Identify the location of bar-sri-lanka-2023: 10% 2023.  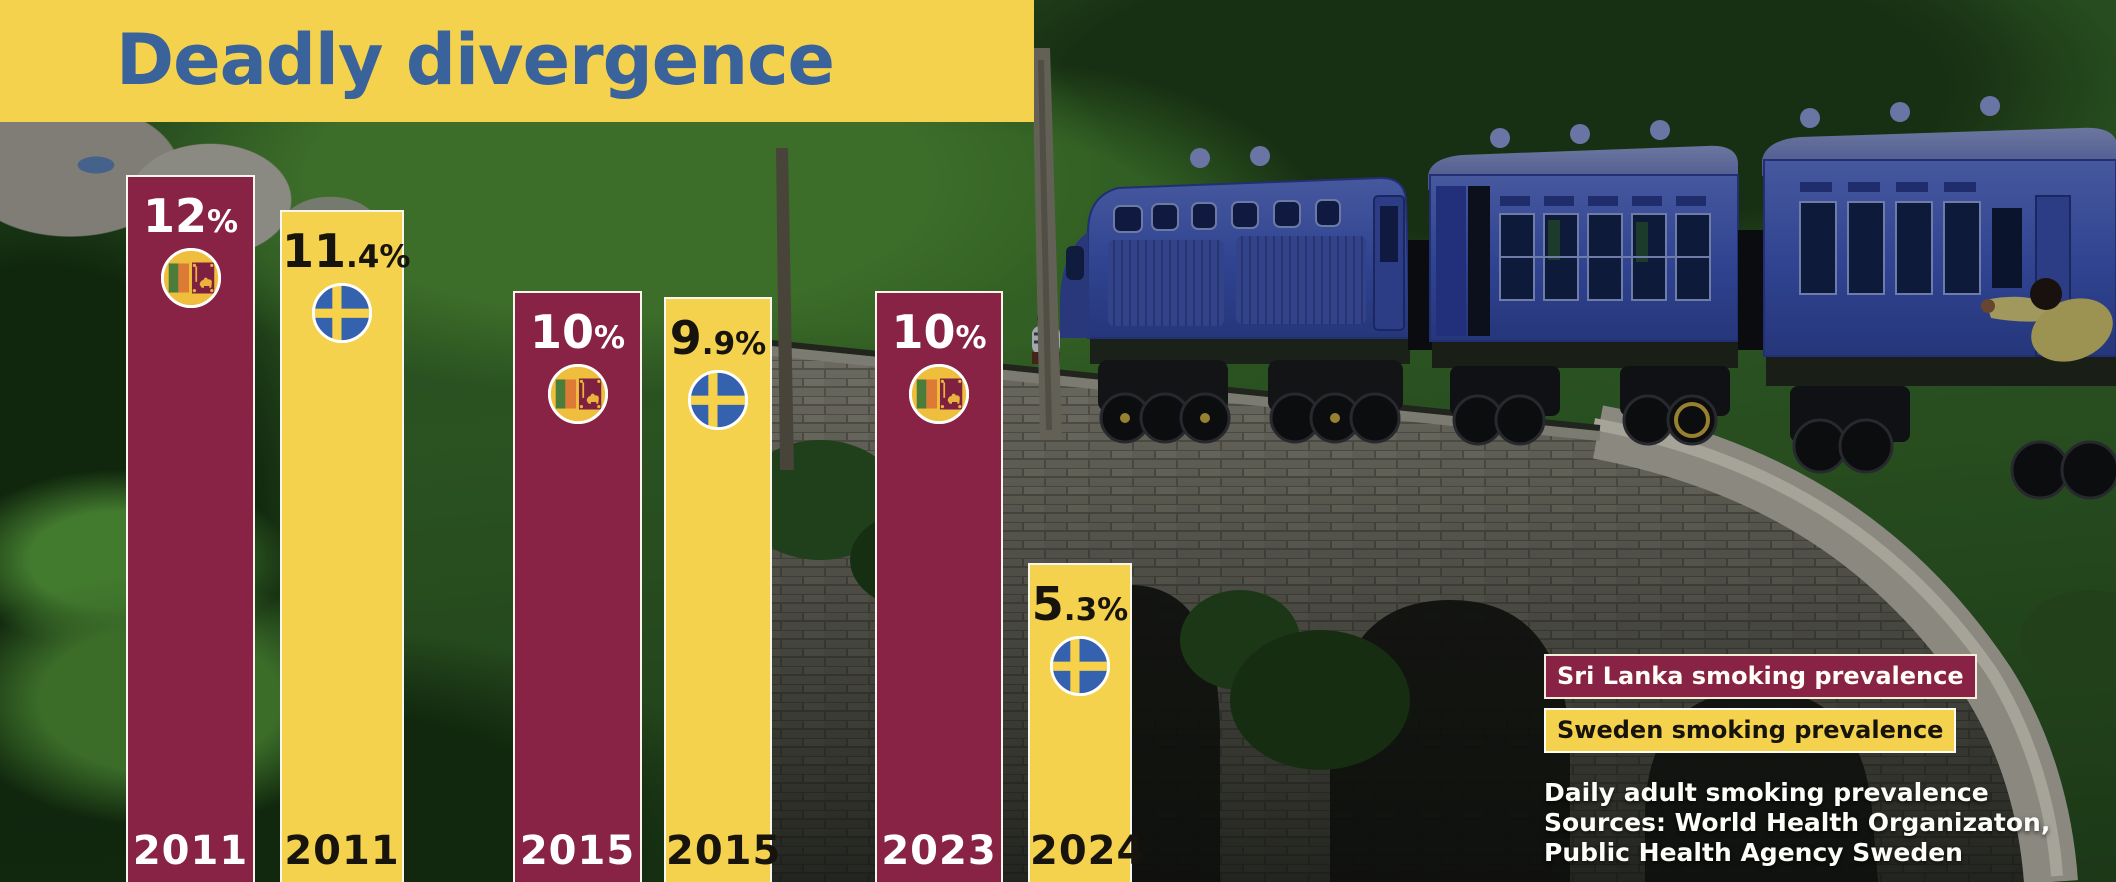
(939, 586).